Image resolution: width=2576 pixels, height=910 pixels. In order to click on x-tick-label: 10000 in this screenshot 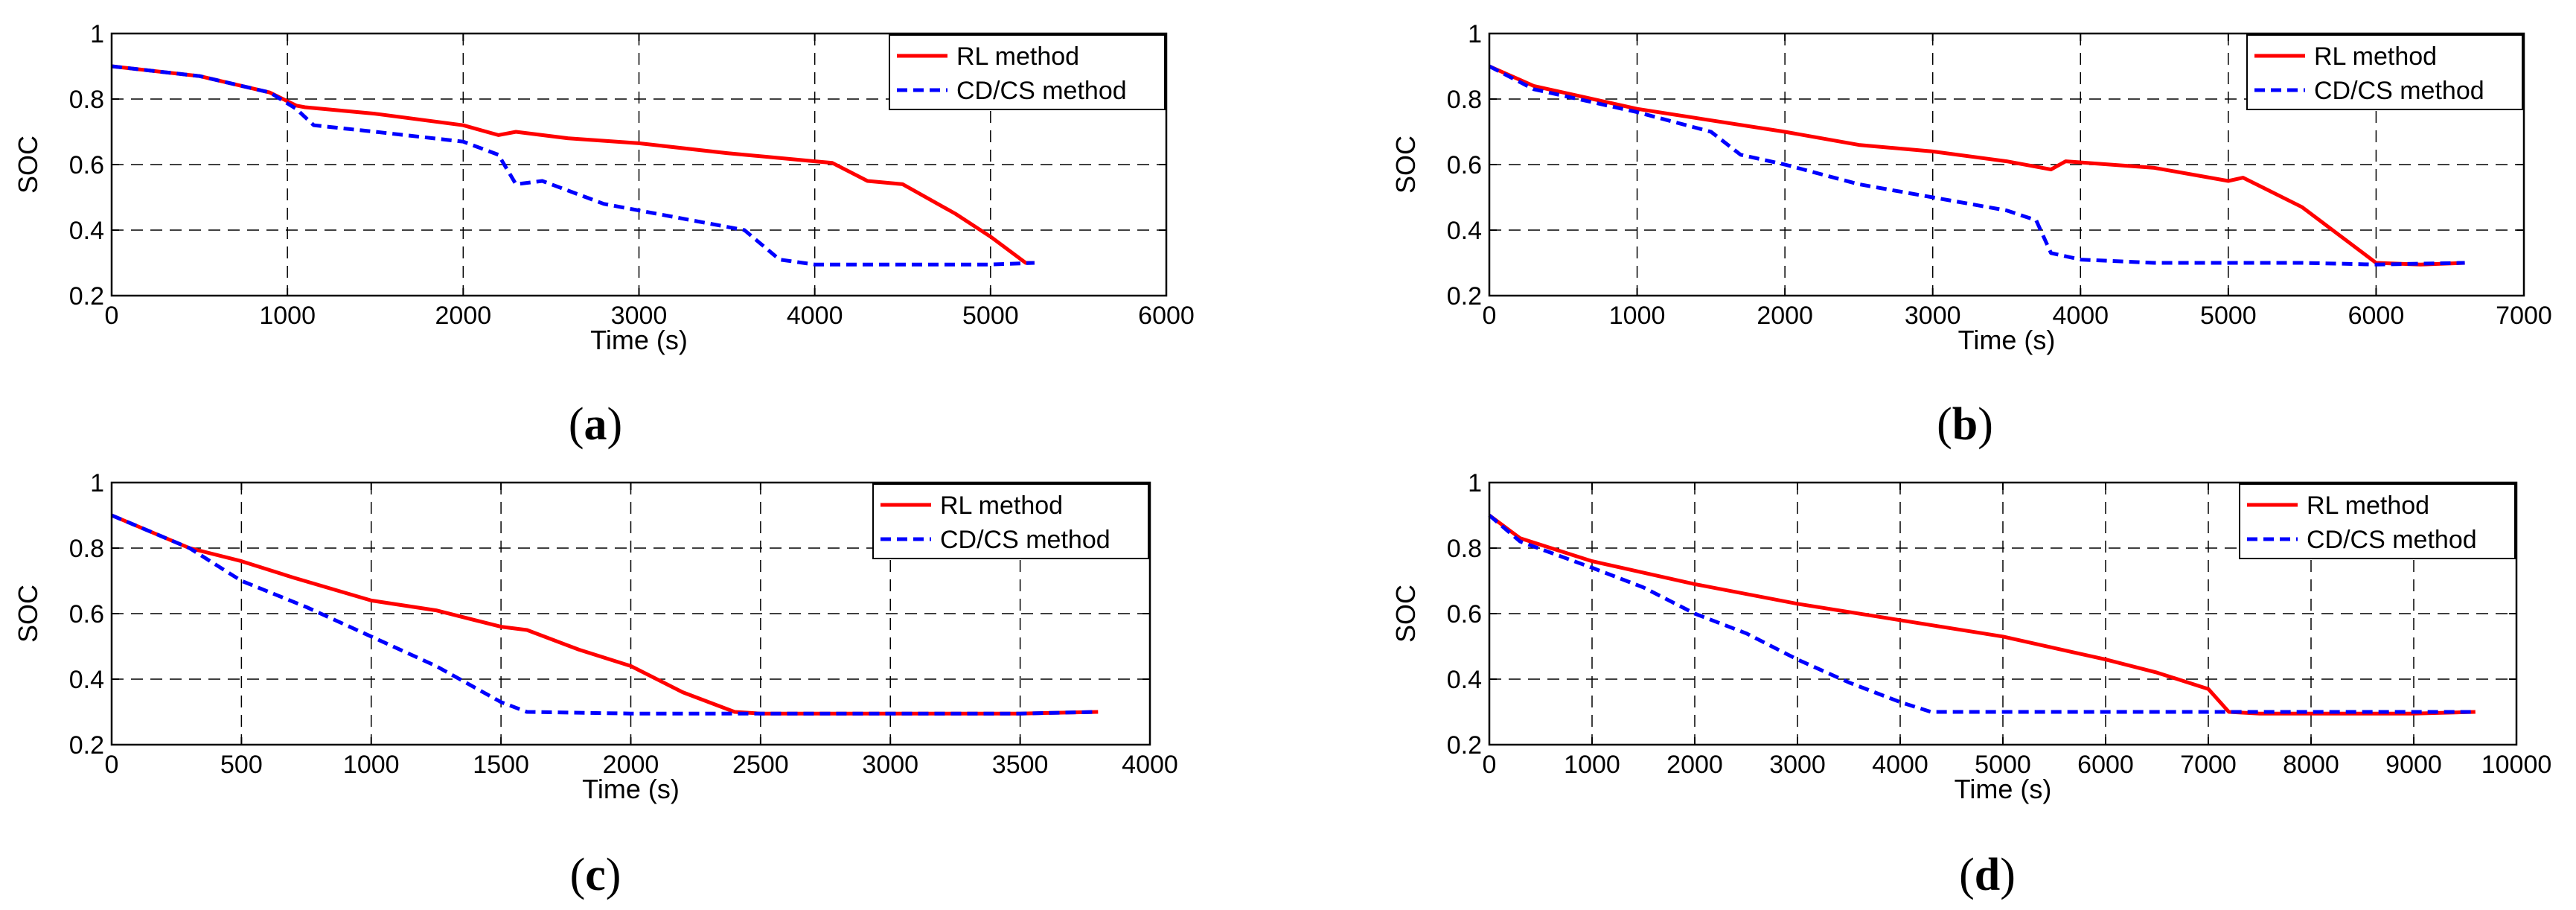, I will do `click(2516, 765)`.